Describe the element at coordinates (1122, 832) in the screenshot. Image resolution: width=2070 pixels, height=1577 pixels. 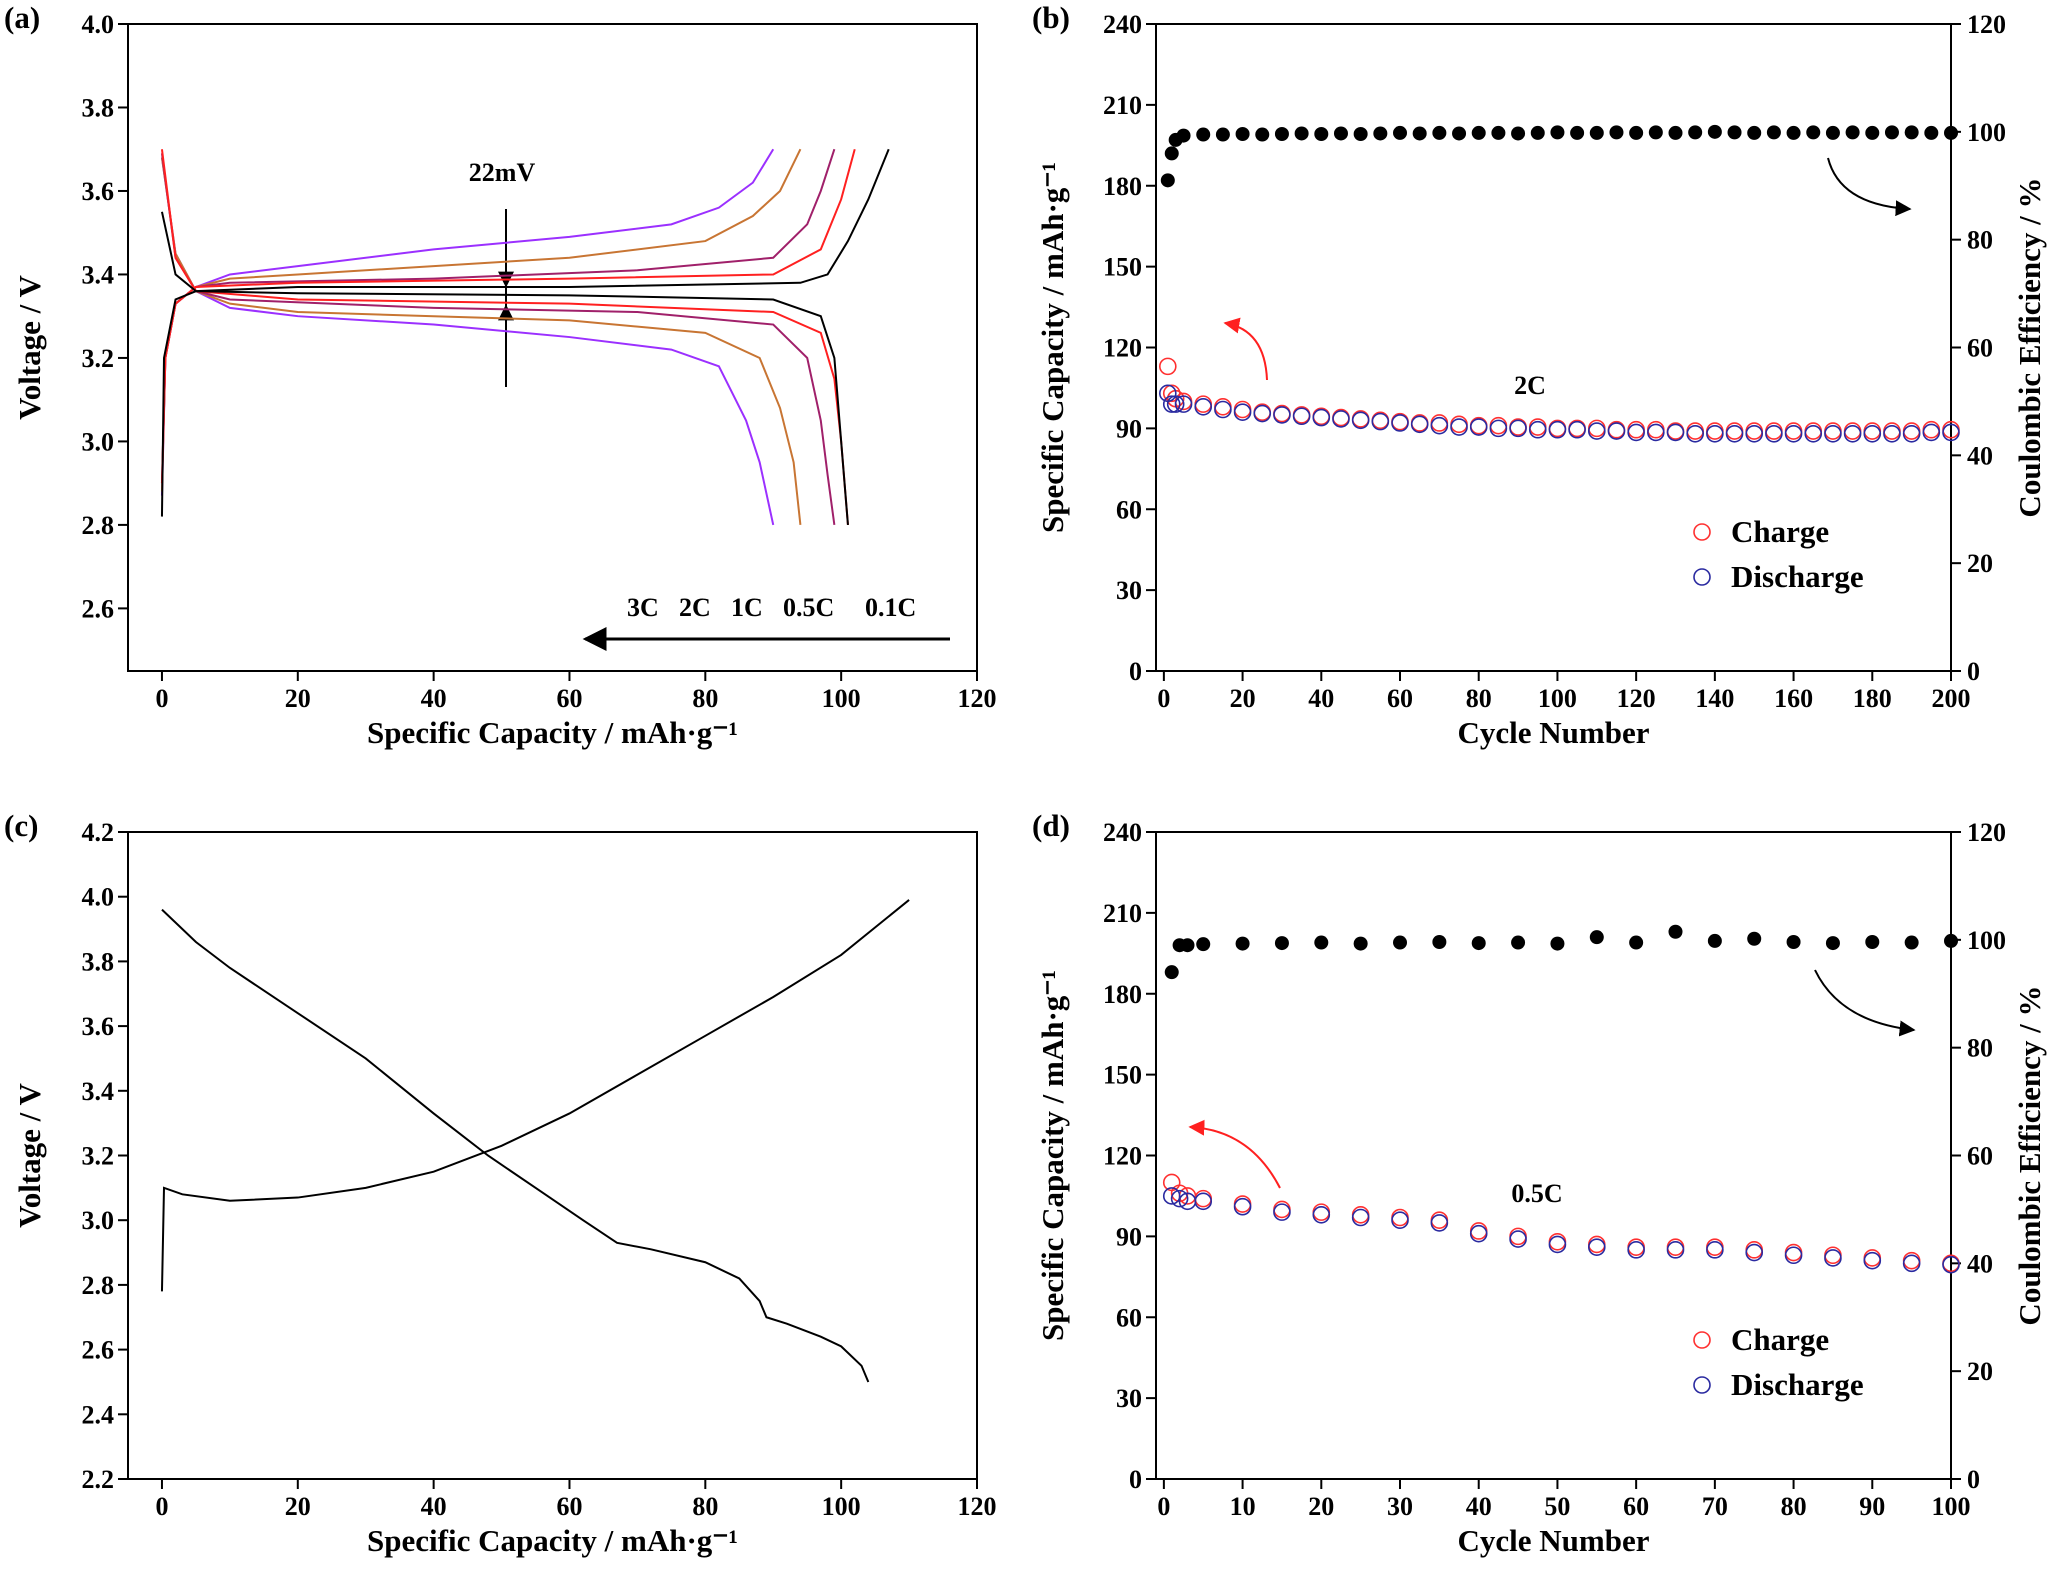
I see `y-tick-label: 240` at that location.